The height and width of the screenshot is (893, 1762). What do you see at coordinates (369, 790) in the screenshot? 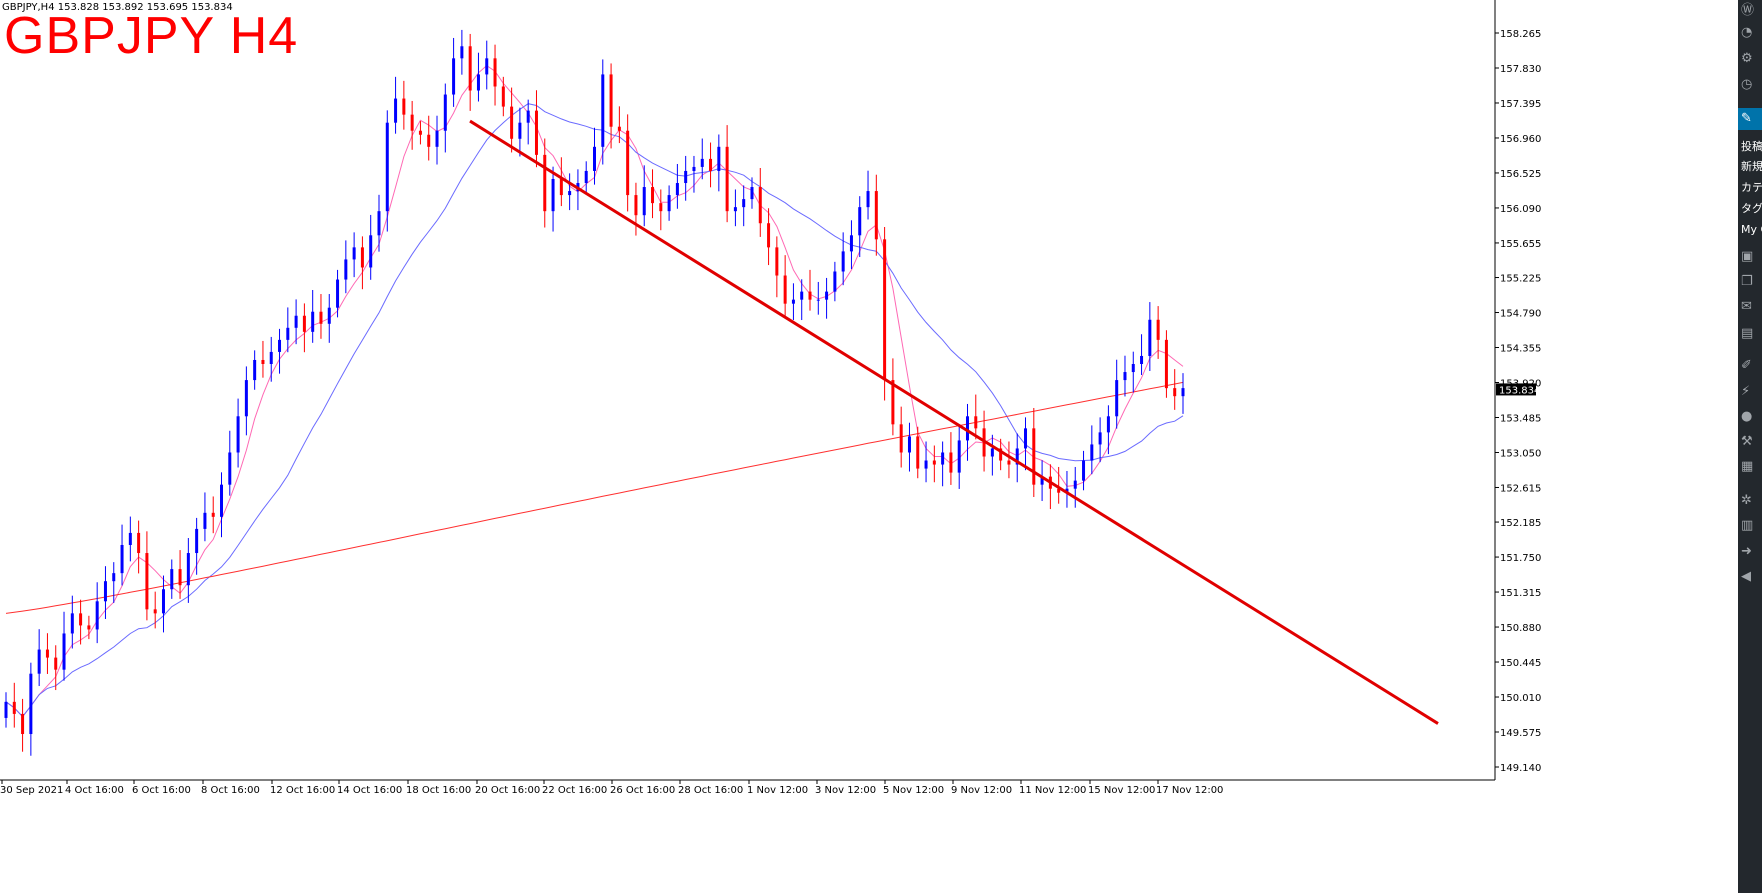
I see `x-tick-label: 14 Oct 16:00` at bounding box center [369, 790].